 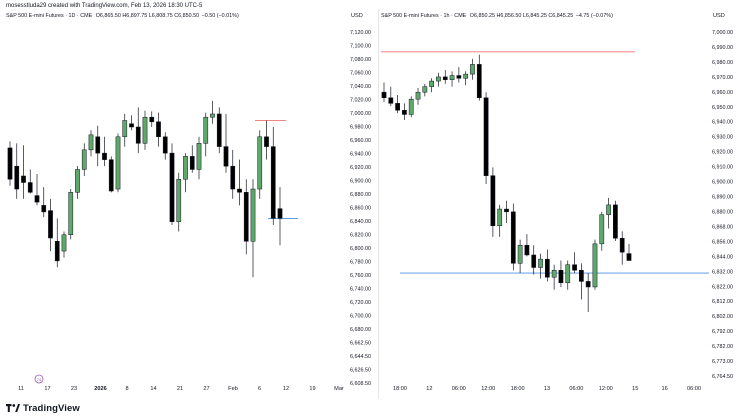 What do you see at coordinates (722, 48) in the screenshot?
I see `hourly-y-tick-label: 6,990.00` at bounding box center [722, 48].